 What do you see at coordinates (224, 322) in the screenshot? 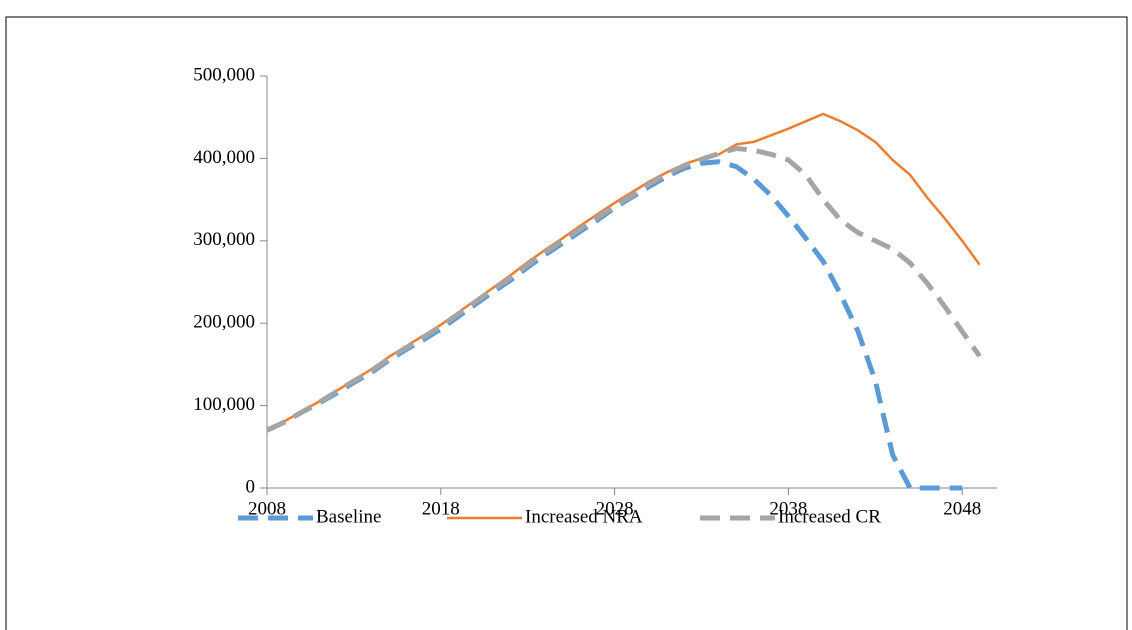
I see `y-tick-label: 200,000` at bounding box center [224, 322].